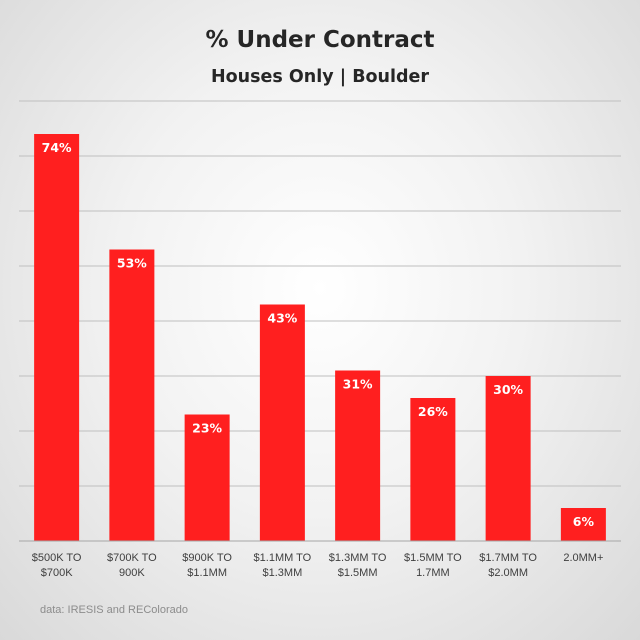  What do you see at coordinates (207, 558) in the screenshot?
I see `x-tick-label-line: $900K TO` at bounding box center [207, 558].